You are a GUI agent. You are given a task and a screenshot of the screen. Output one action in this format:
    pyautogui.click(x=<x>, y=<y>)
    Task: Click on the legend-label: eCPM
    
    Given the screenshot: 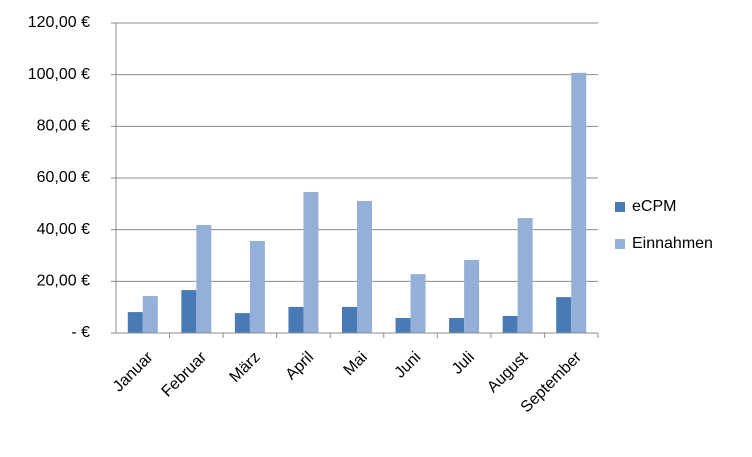 What is the action you would take?
    pyautogui.click(x=654, y=206)
    